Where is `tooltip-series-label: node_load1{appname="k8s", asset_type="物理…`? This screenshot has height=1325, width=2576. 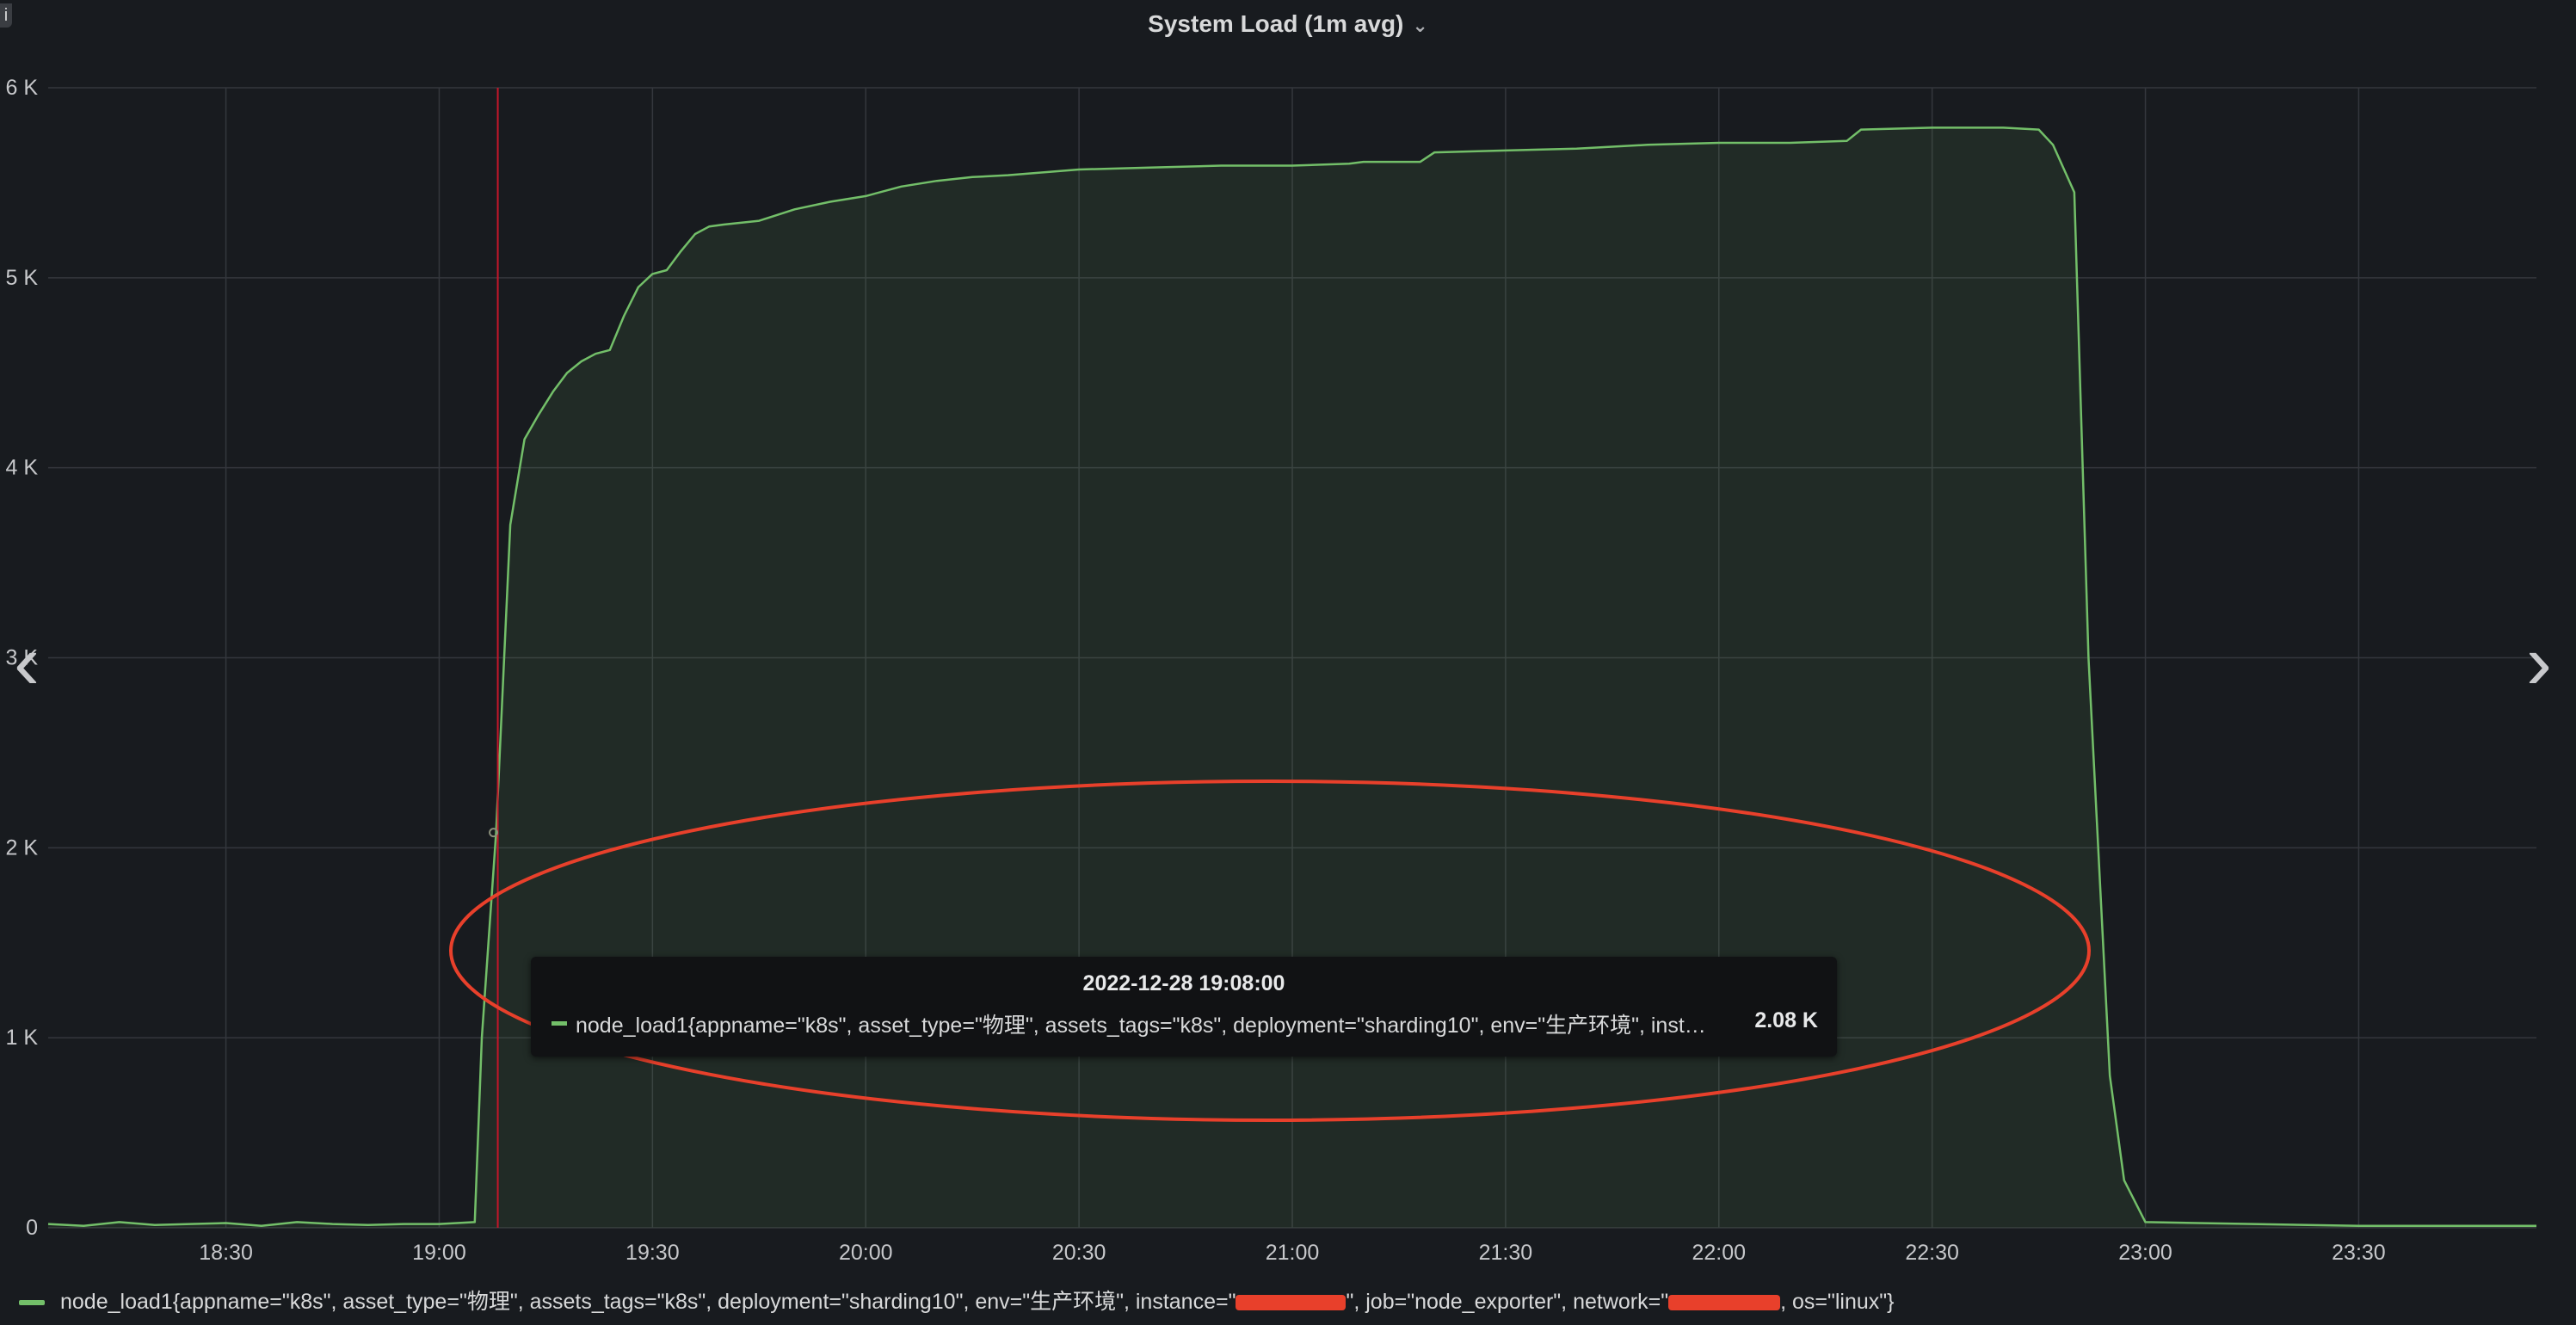 tooltip-series-label: node_load1{appname="k8s", asset_type="物理… is located at coordinates (1141, 1026).